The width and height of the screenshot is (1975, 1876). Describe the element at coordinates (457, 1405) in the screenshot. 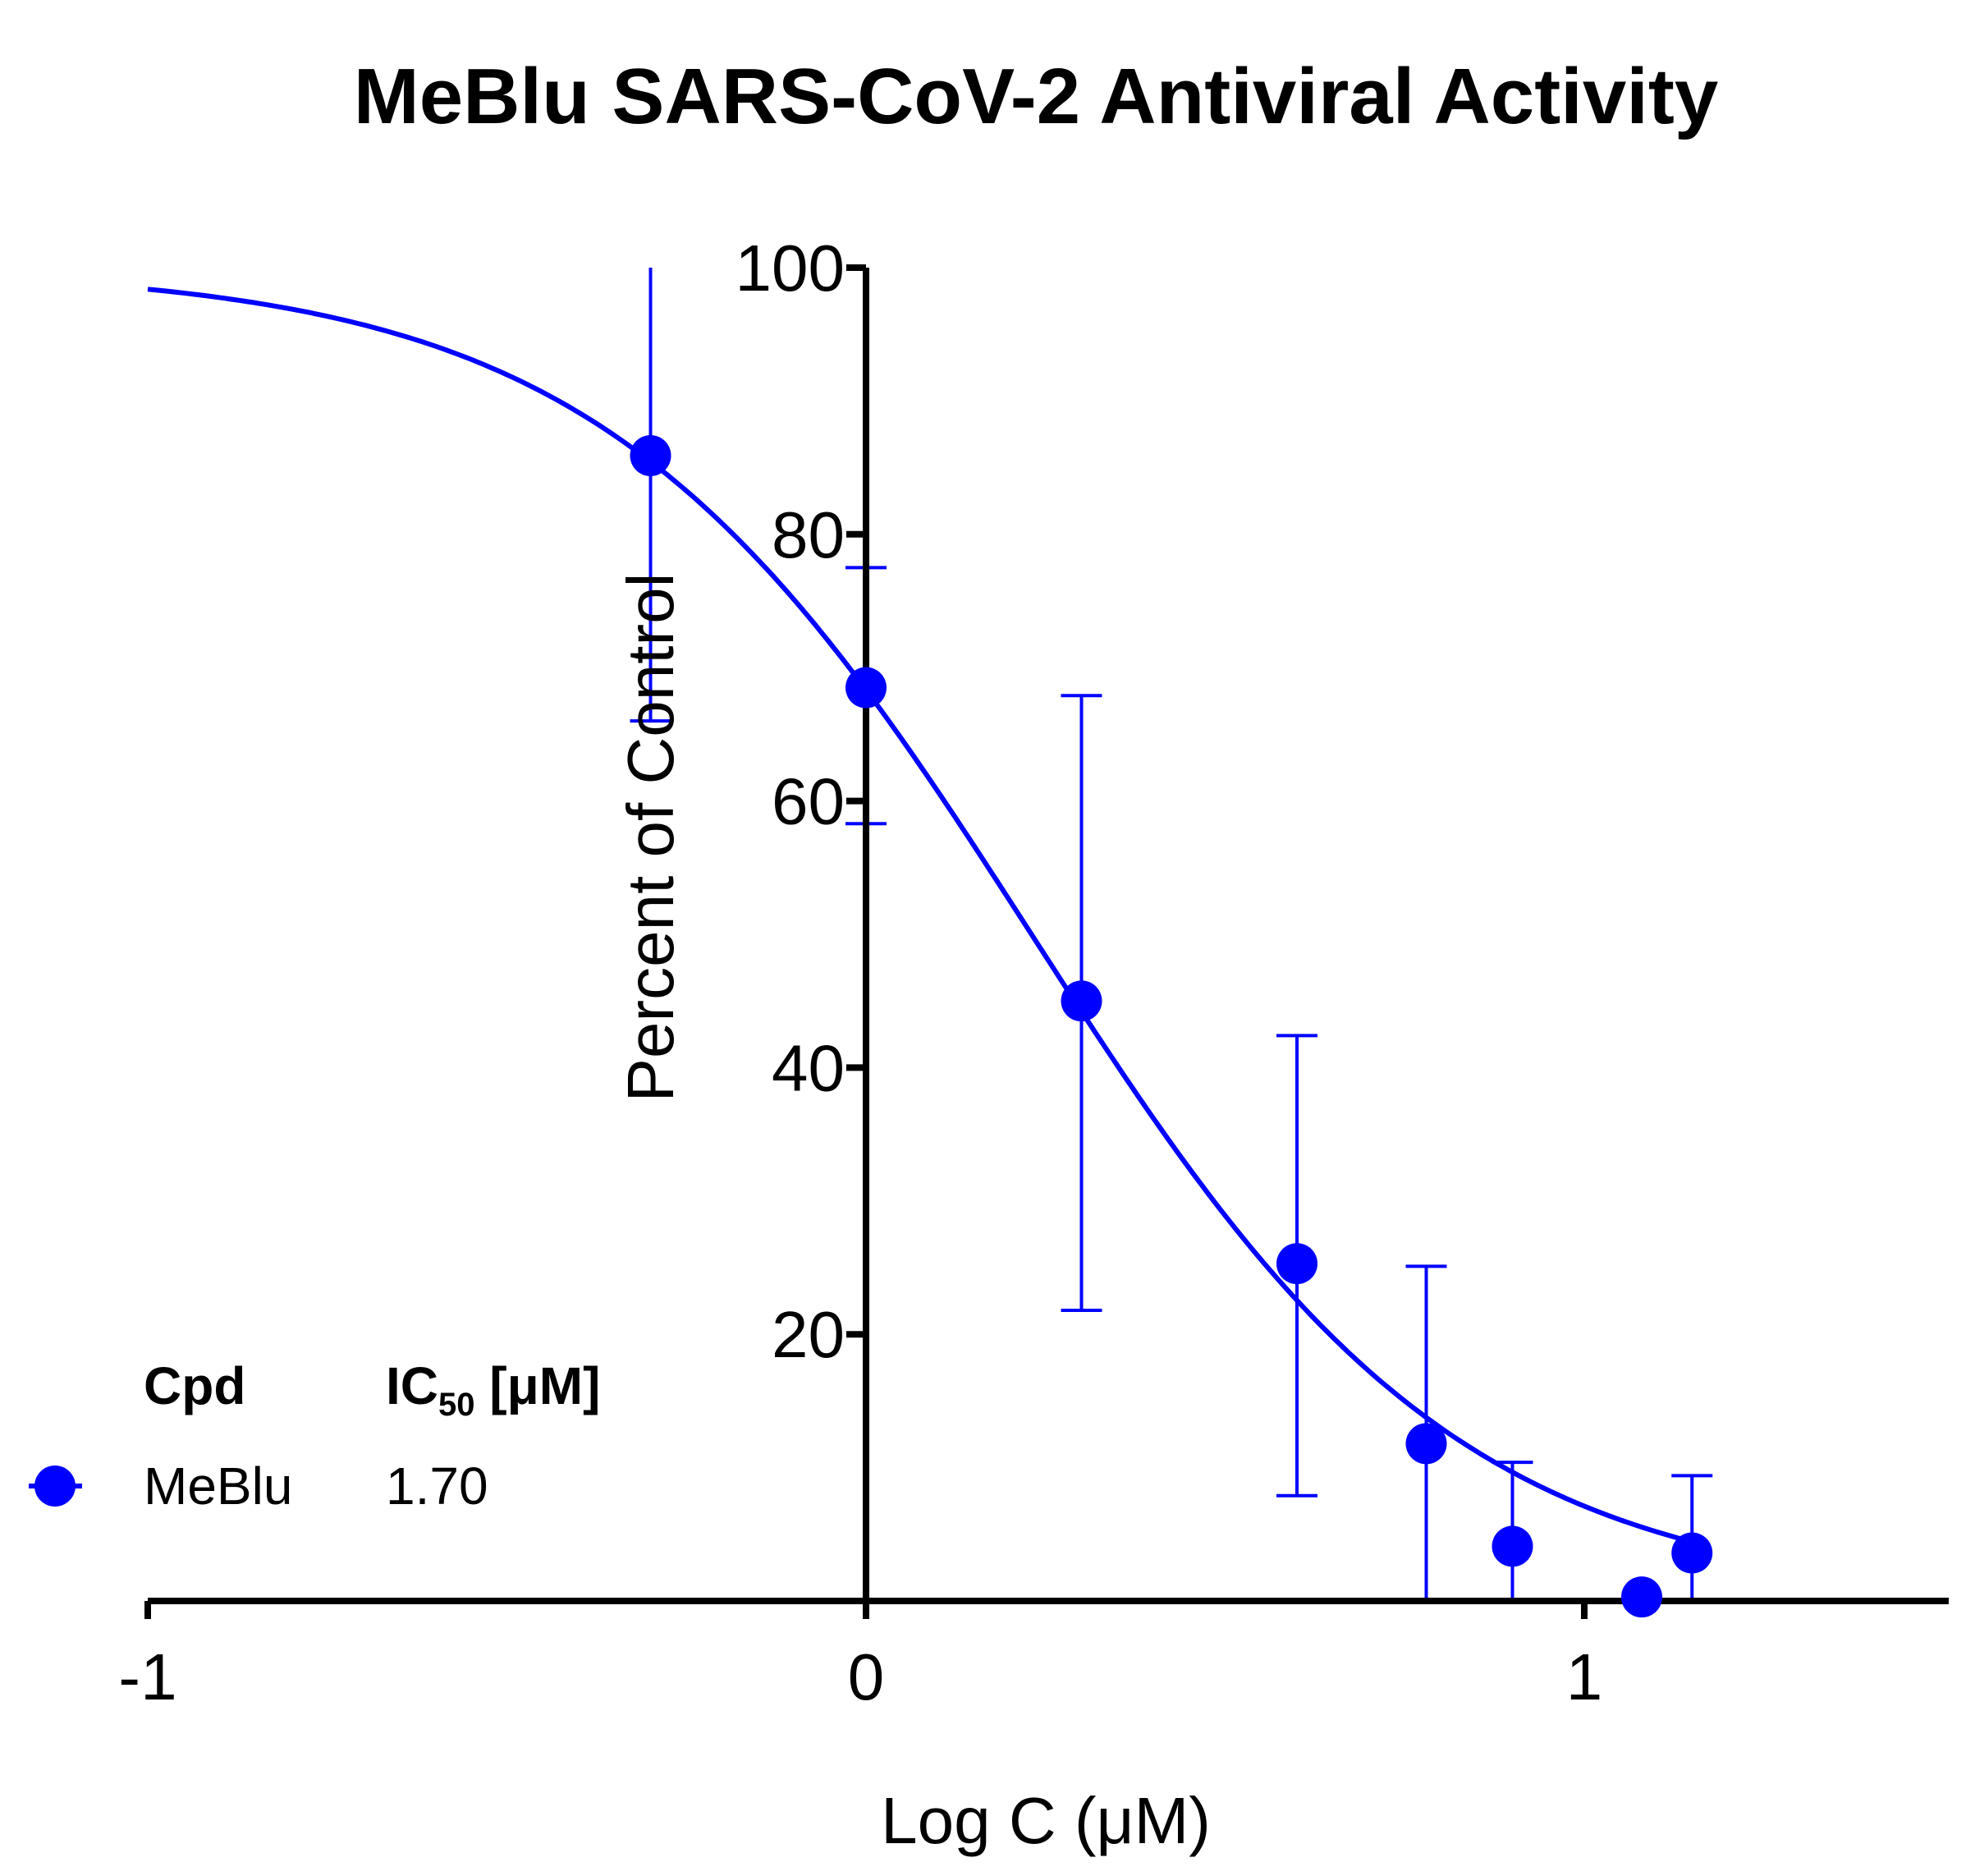

I see `legend-header-ic50-sub: 50` at that location.